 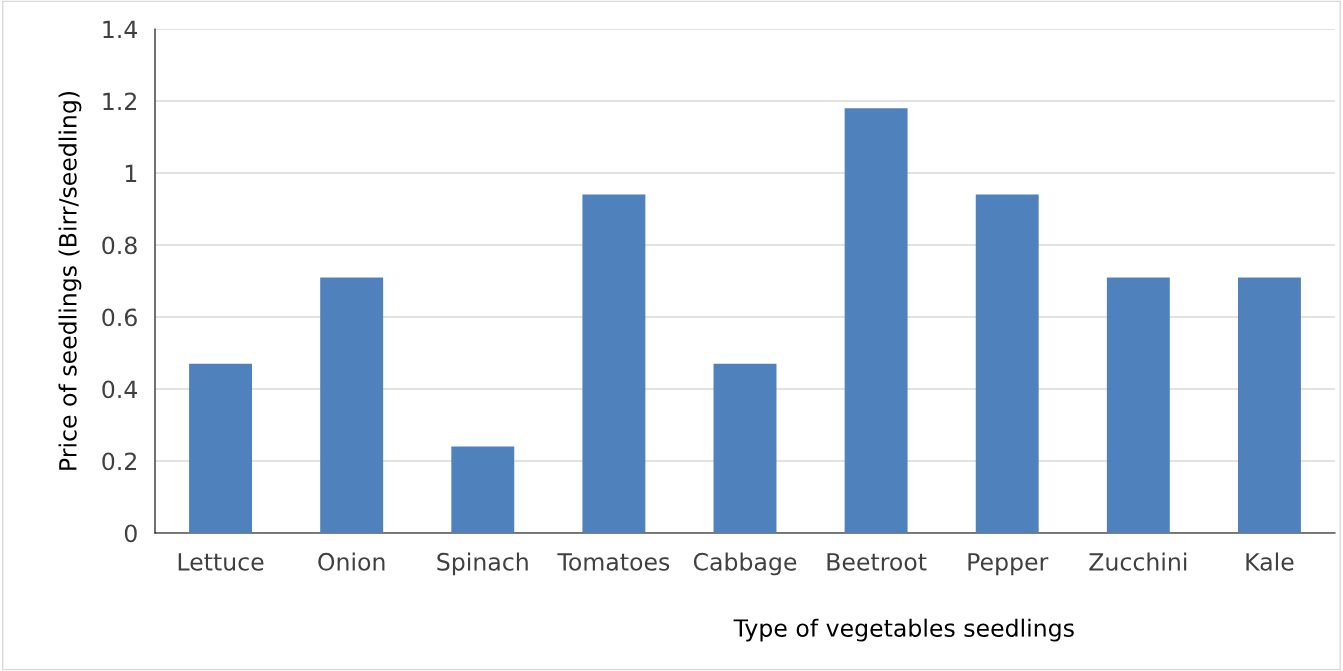 What do you see at coordinates (119, 461) in the screenshot?
I see `y-tick-label: 0.2` at bounding box center [119, 461].